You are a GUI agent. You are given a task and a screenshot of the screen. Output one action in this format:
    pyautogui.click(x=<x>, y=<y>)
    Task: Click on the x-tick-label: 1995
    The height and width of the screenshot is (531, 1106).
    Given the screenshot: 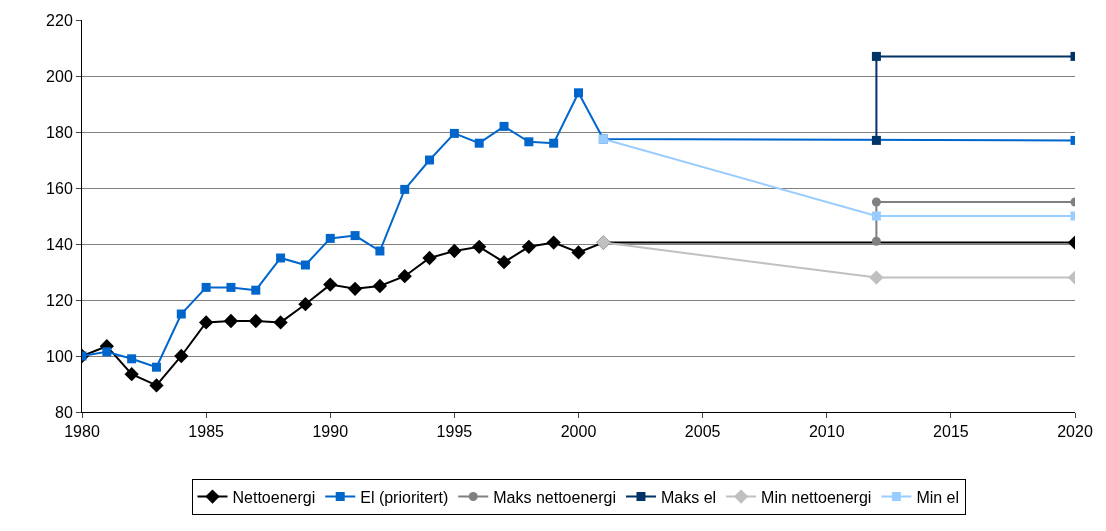 What is the action you would take?
    pyautogui.click(x=454, y=432)
    